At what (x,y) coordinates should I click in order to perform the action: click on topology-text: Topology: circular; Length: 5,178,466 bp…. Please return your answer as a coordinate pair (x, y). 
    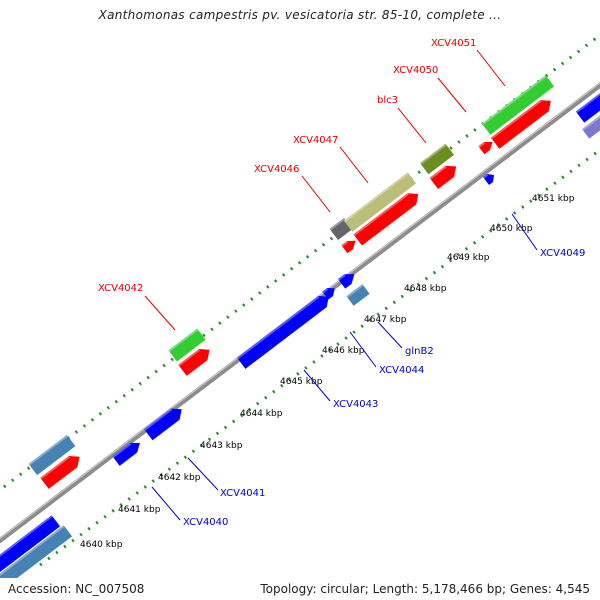
    Looking at the image, I should click on (425, 589).